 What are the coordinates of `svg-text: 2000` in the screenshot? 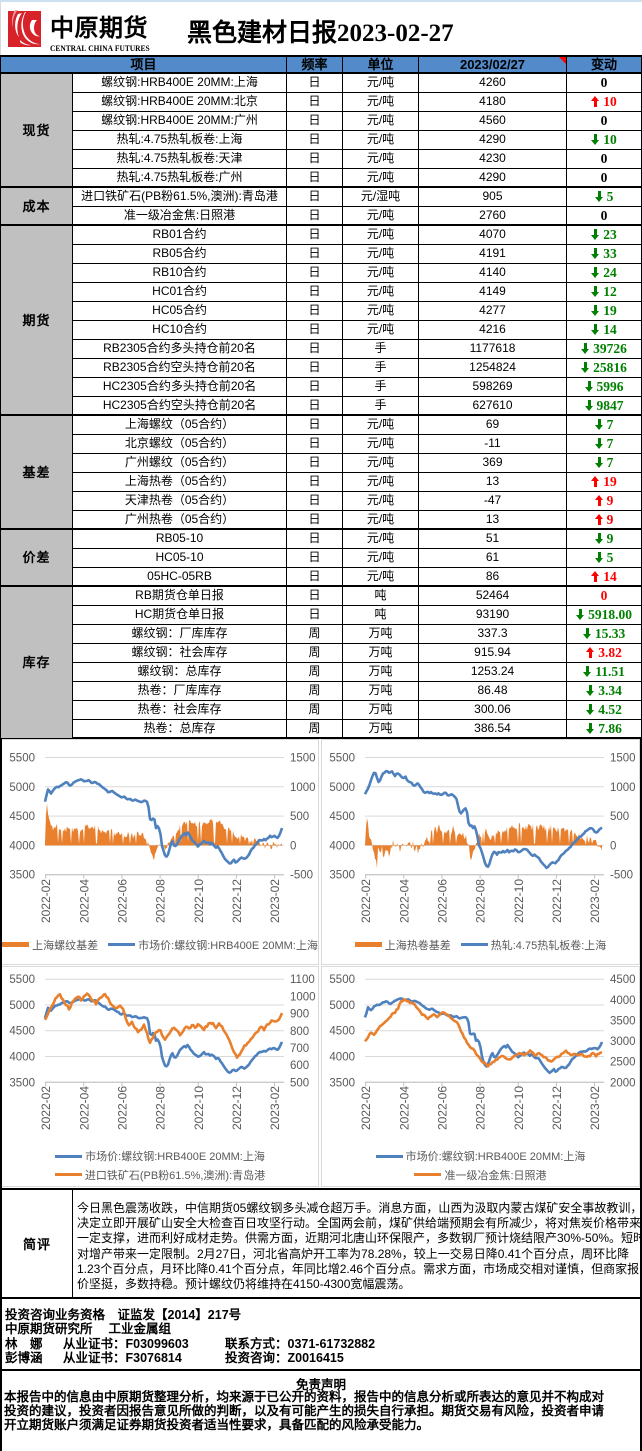 It's located at (623, 1083).